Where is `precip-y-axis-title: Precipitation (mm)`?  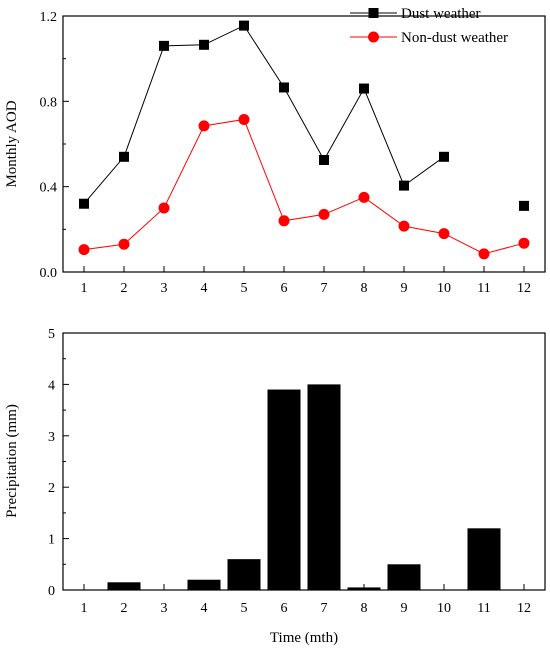 precip-y-axis-title: Precipitation (mm) is located at coordinates (12, 461).